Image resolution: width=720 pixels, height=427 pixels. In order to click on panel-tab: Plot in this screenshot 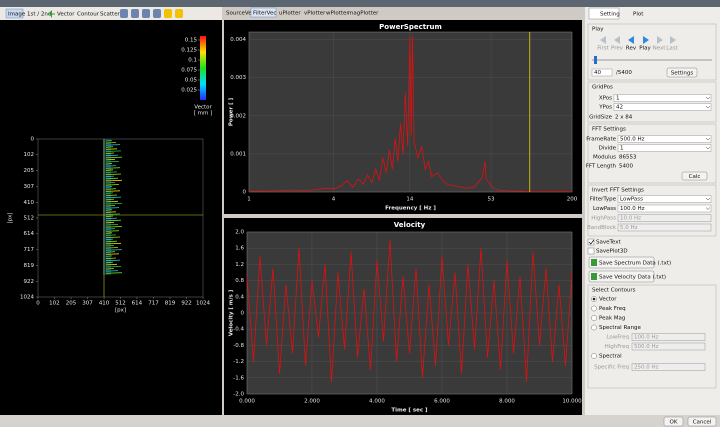, I will do `click(638, 15)`.